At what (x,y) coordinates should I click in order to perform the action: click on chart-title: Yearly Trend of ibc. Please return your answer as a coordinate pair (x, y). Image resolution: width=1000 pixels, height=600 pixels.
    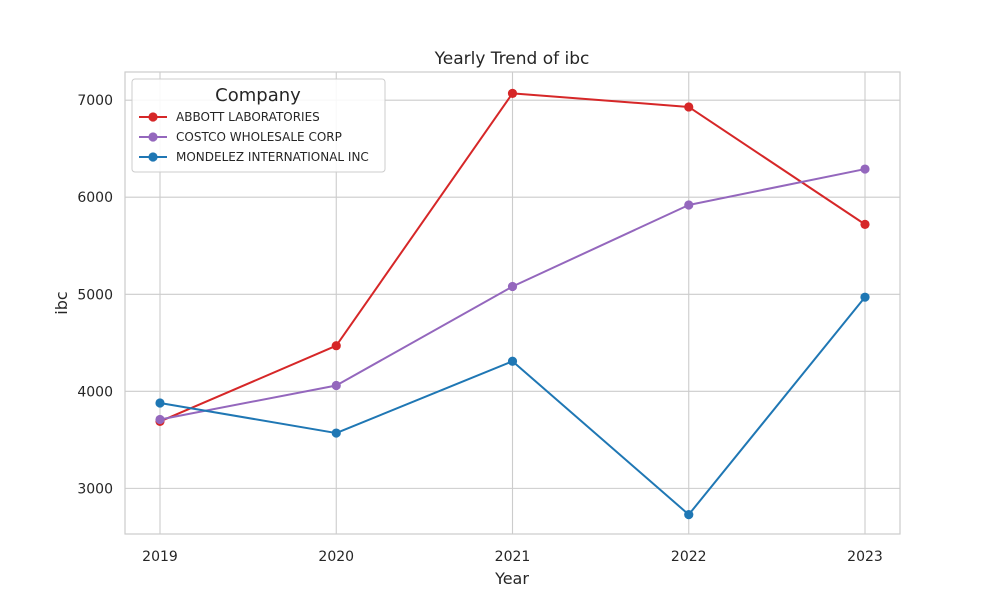
    Looking at the image, I should click on (512, 59).